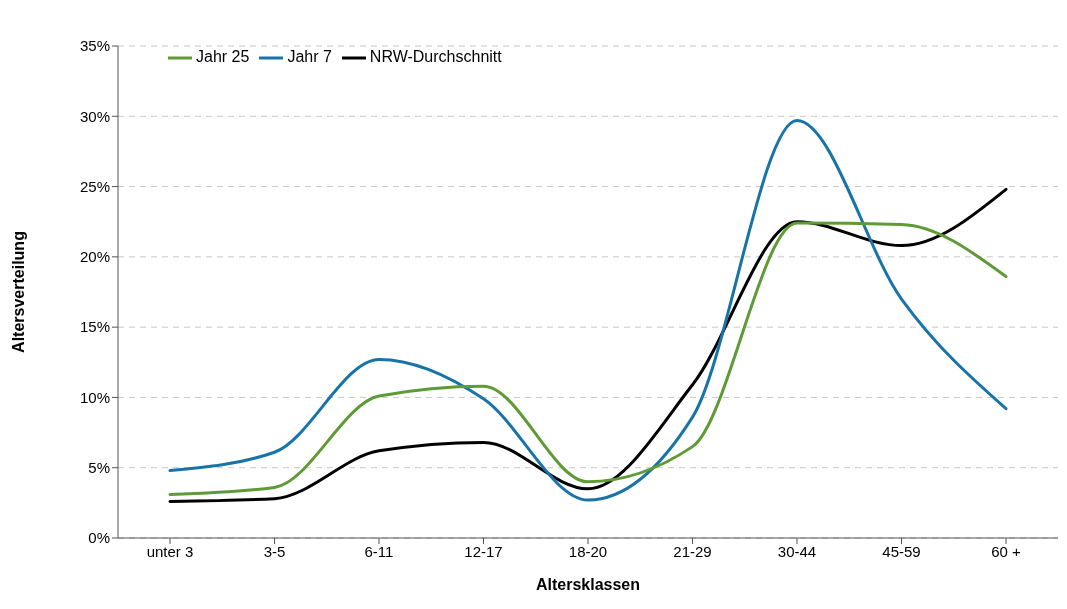 The image size is (1067, 609). What do you see at coordinates (94, 116) in the screenshot?
I see `y-tick-label: 30%` at bounding box center [94, 116].